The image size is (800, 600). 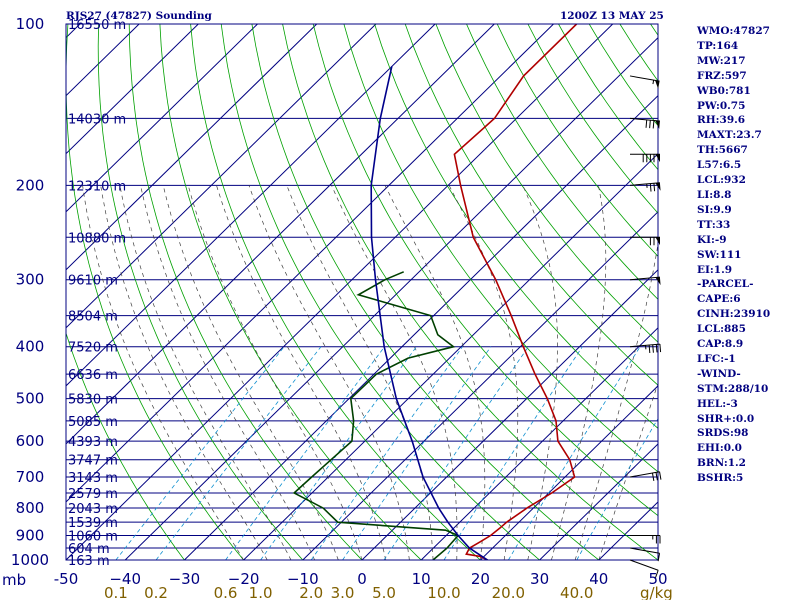 What do you see at coordinates (362, 579) in the screenshot?
I see `x-tick-label: 0` at bounding box center [362, 579].